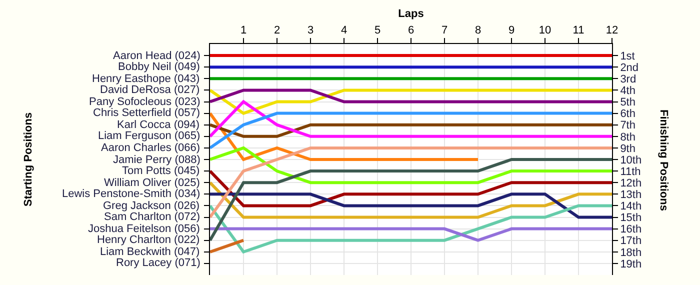 This screenshot has width=700, height=285. What do you see at coordinates (146, 113) in the screenshot?
I see `series-label: Chris Setterfield (057)` at bounding box center [146, 113].